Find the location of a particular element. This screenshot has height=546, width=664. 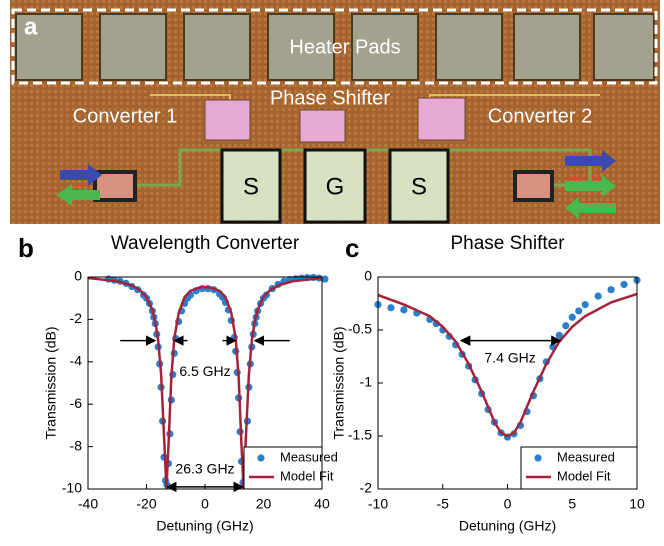

x-tick-label: -10 is located at coordinates (378, 504).